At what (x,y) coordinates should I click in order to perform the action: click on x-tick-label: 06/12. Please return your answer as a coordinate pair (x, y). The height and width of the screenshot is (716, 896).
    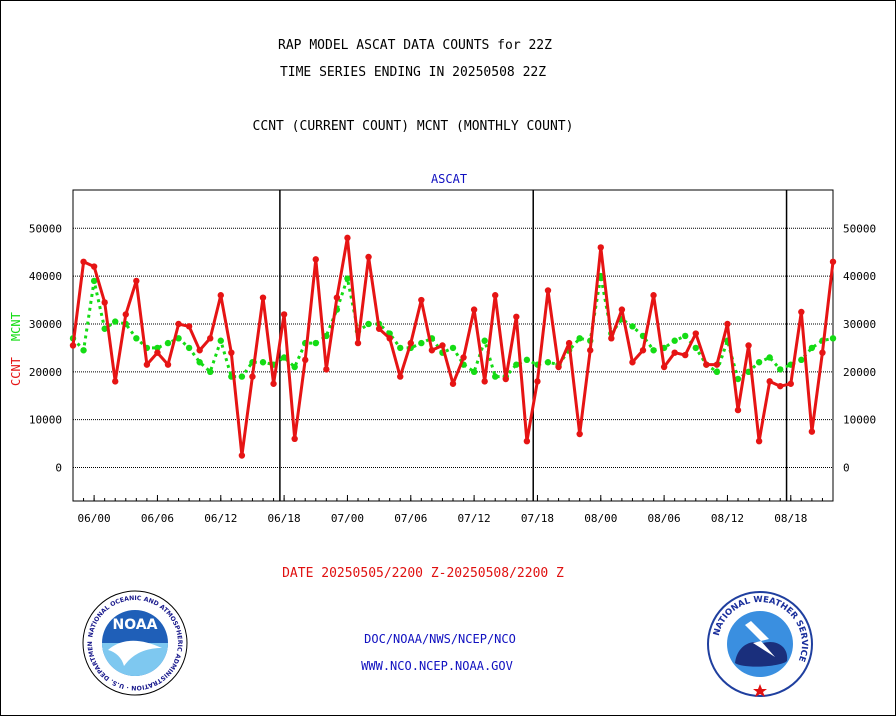
    Looking at the image, I should click on (220, 518).